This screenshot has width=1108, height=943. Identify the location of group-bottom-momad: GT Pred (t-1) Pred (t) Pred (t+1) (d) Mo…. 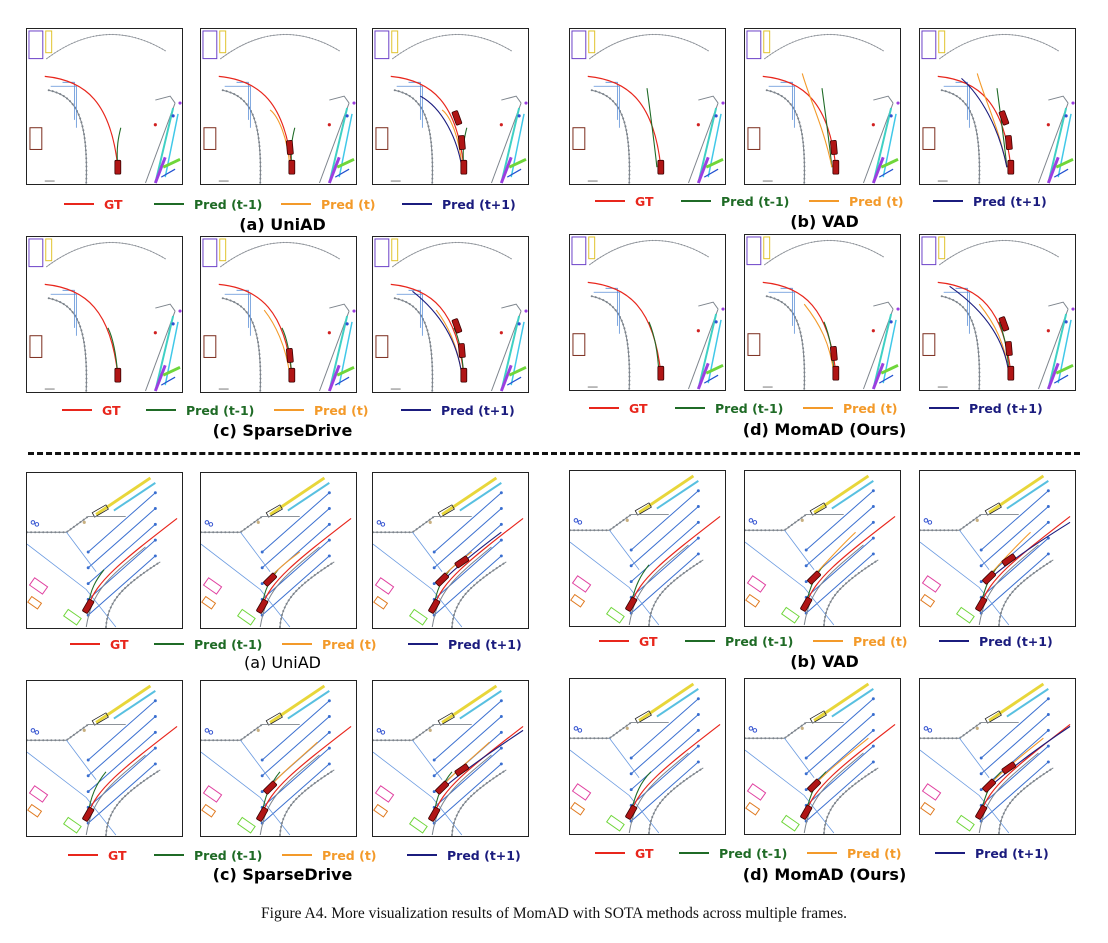
(824, 783).